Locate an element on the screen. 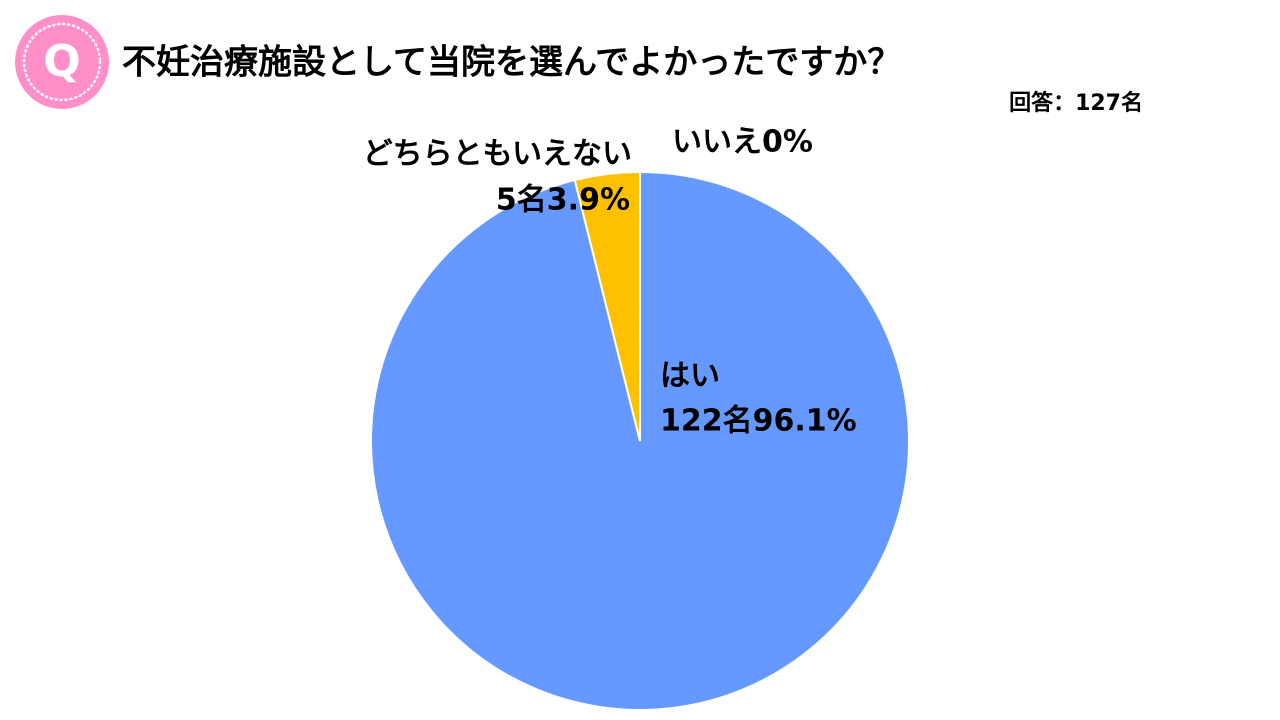 The image size is (1280, 720). slice-label: どちらともいえない is located at coordinates (497, 154).